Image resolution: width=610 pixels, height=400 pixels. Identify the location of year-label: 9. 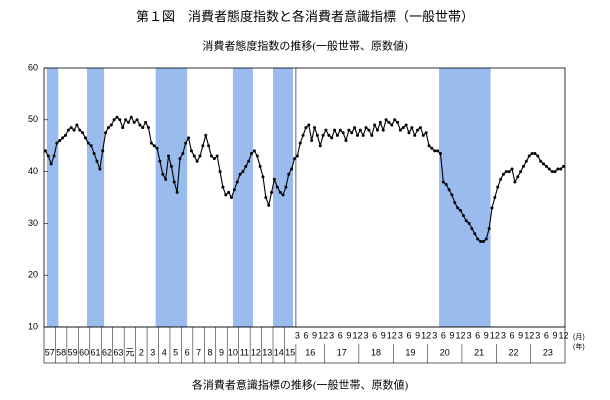
(221, 352).